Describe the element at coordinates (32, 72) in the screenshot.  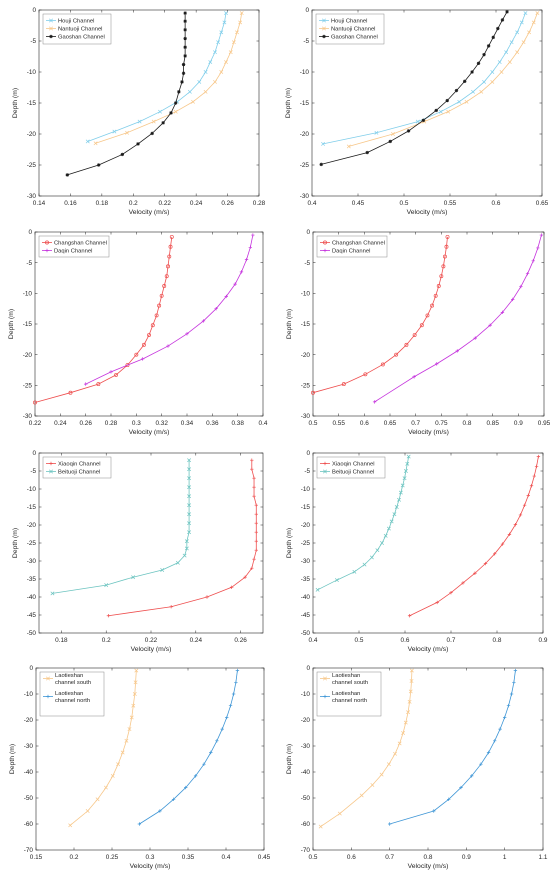
I see `y-tick-label: -10` at that location.